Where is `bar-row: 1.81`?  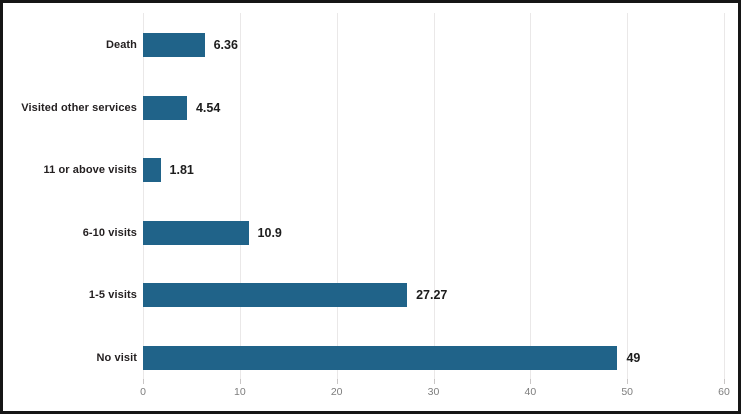 bar-row: 1.81 is located at coordinates (433, 170).